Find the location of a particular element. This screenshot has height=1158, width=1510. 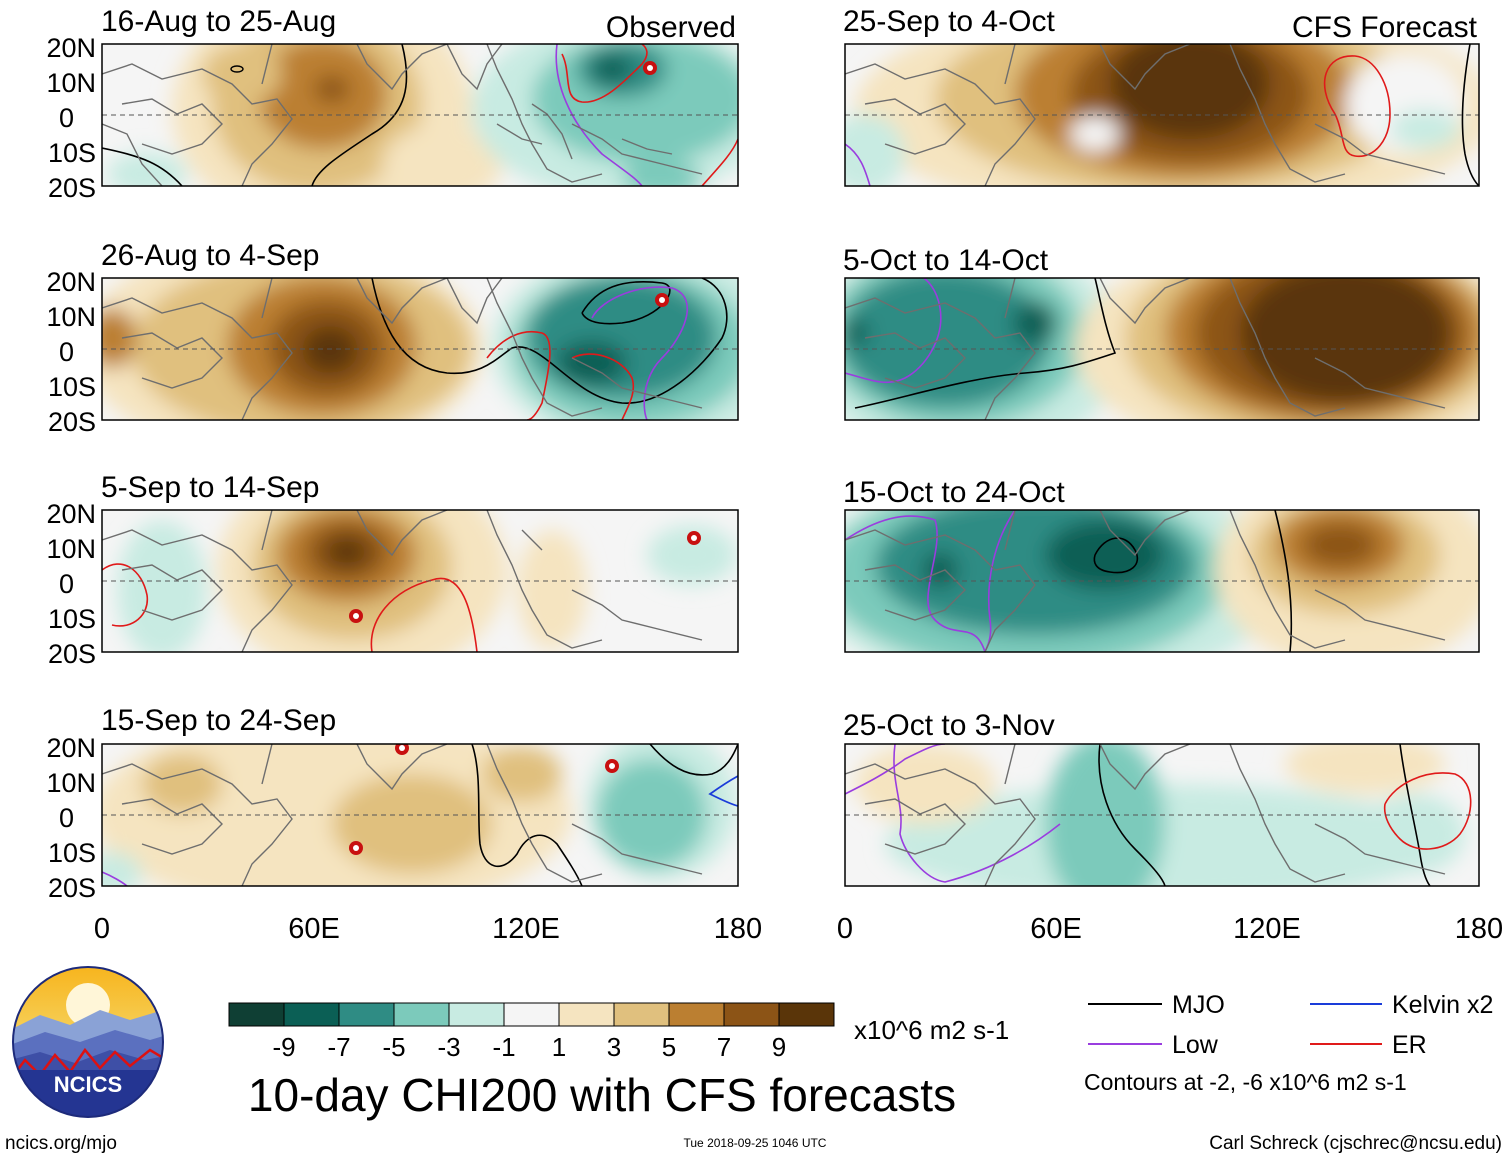

observed-label: Observed is located at coordinates (671, 27).